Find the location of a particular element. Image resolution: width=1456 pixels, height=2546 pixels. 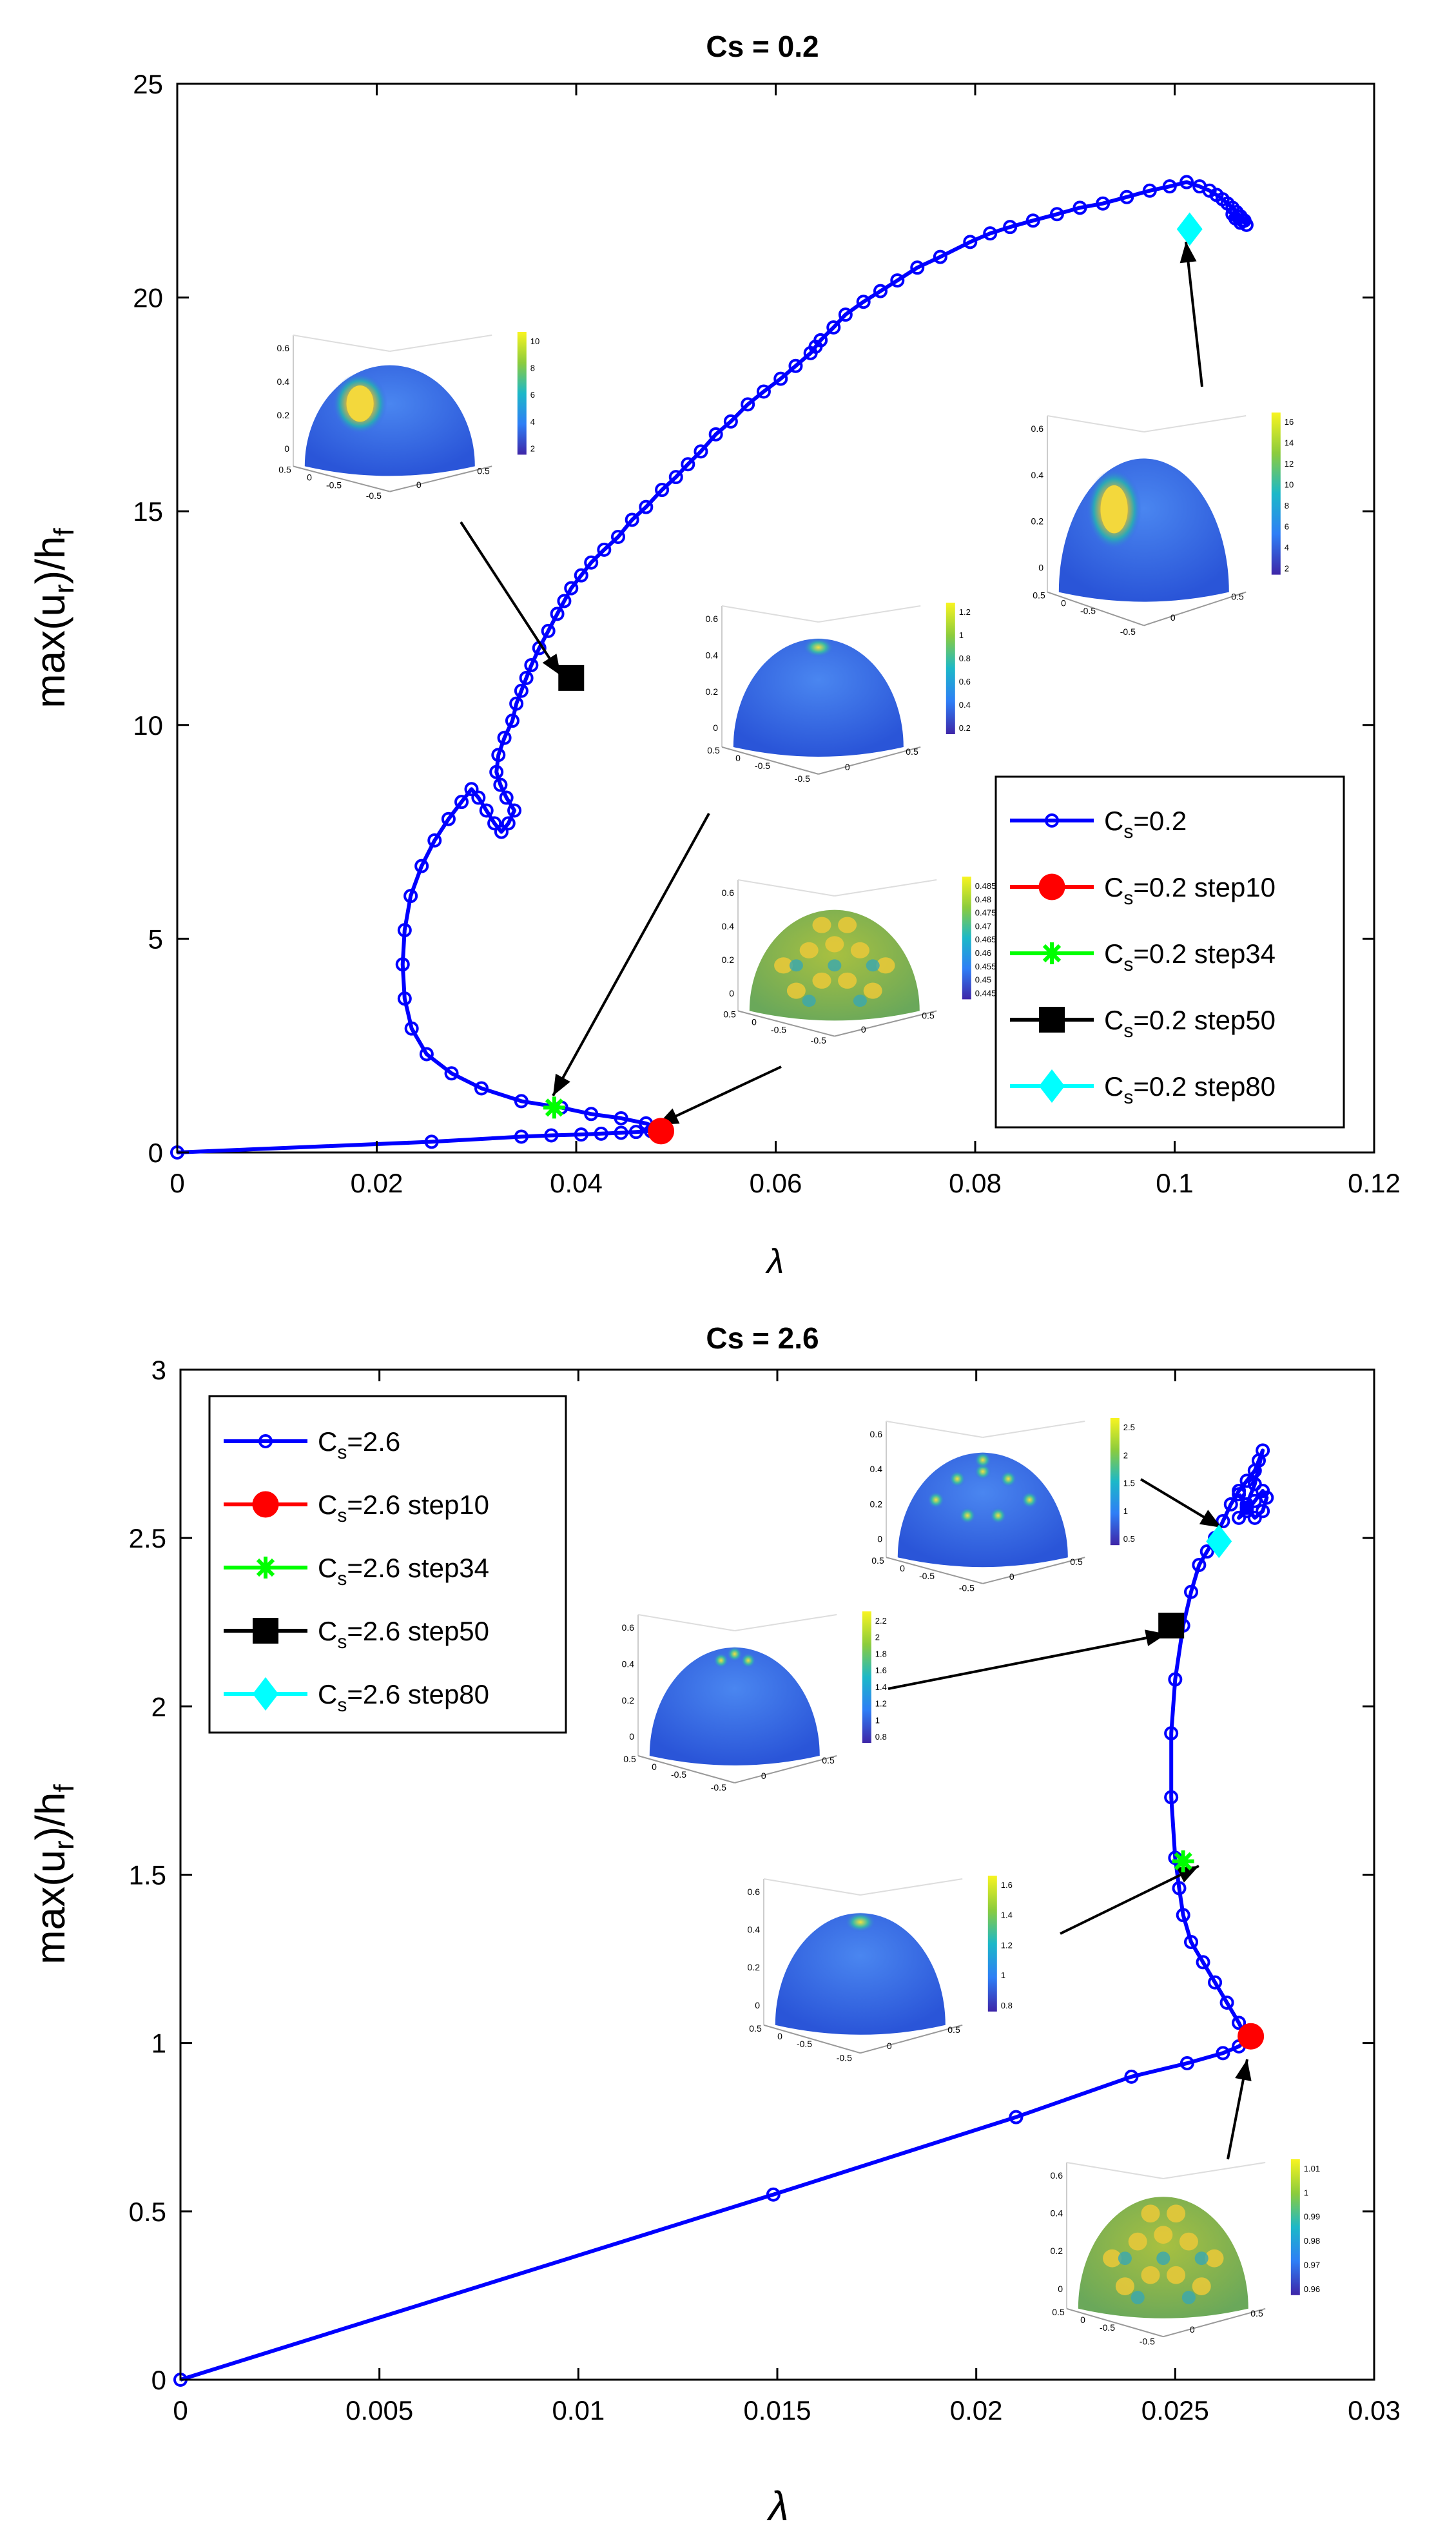

x-tick-label: 0.025 is located at coordinates (1175, 2410).